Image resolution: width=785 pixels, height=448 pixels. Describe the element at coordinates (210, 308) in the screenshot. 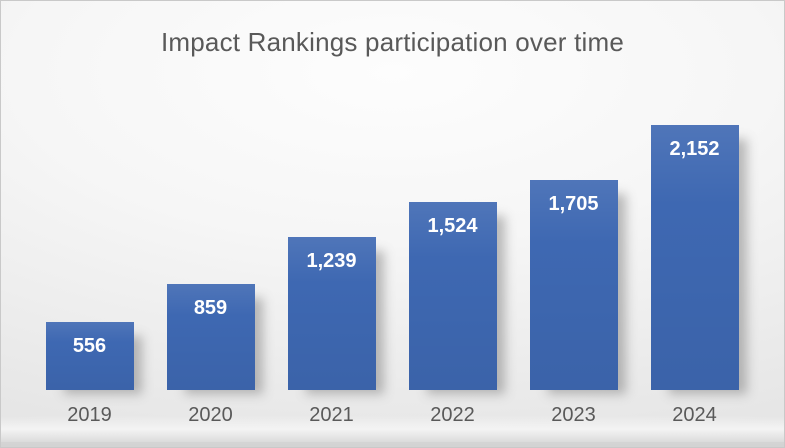

I see `data-label-2020: 859` at that location.